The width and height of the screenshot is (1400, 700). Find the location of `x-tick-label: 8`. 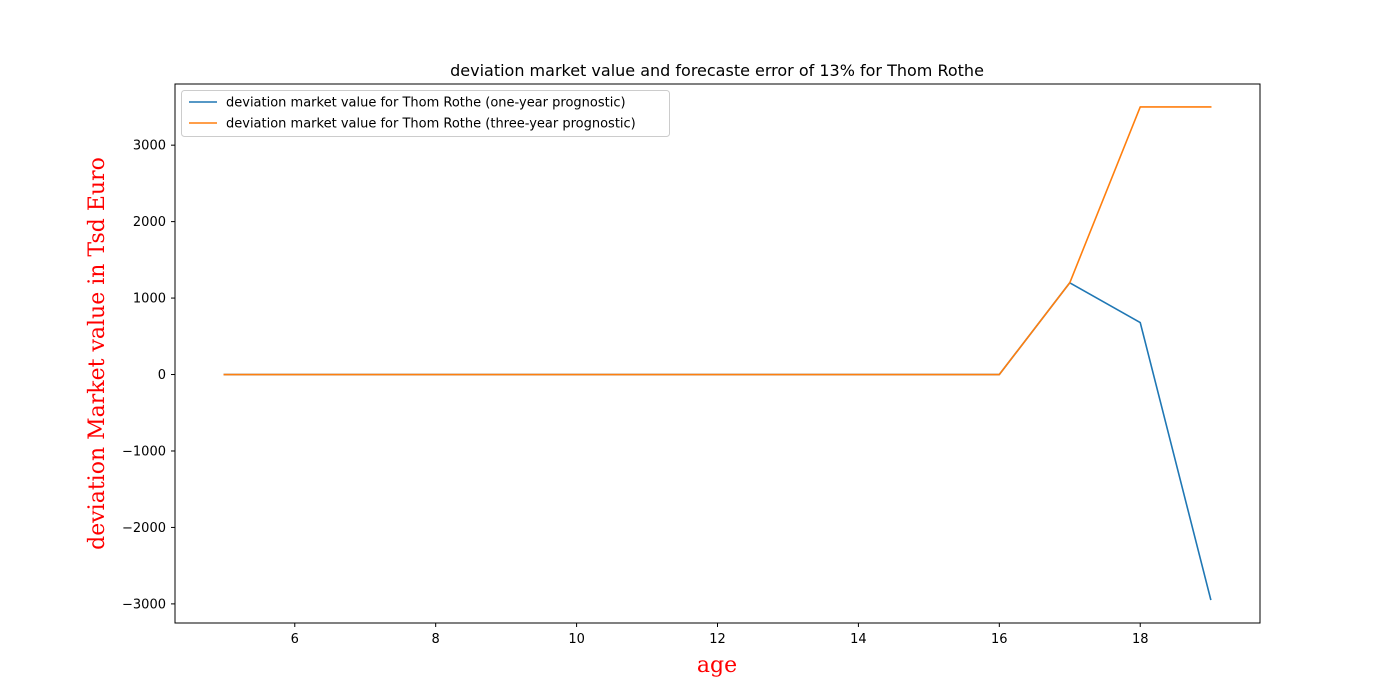

x-tick-label: 8 is located at coordinates (436, 639).